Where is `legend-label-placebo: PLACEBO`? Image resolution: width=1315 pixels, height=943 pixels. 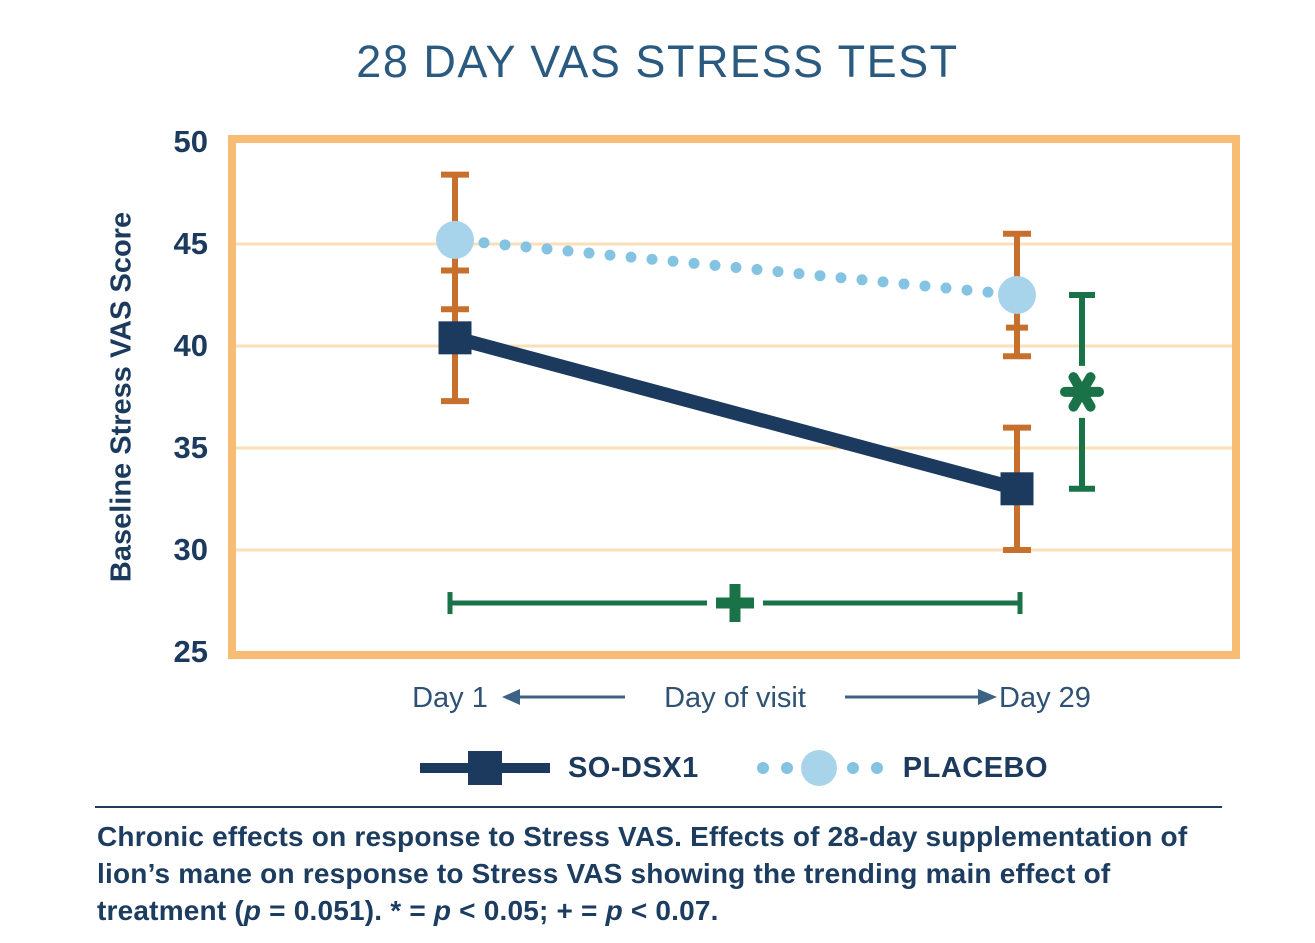 legend-label-placebo: PLACEBO is located at coordinates (975, 767).